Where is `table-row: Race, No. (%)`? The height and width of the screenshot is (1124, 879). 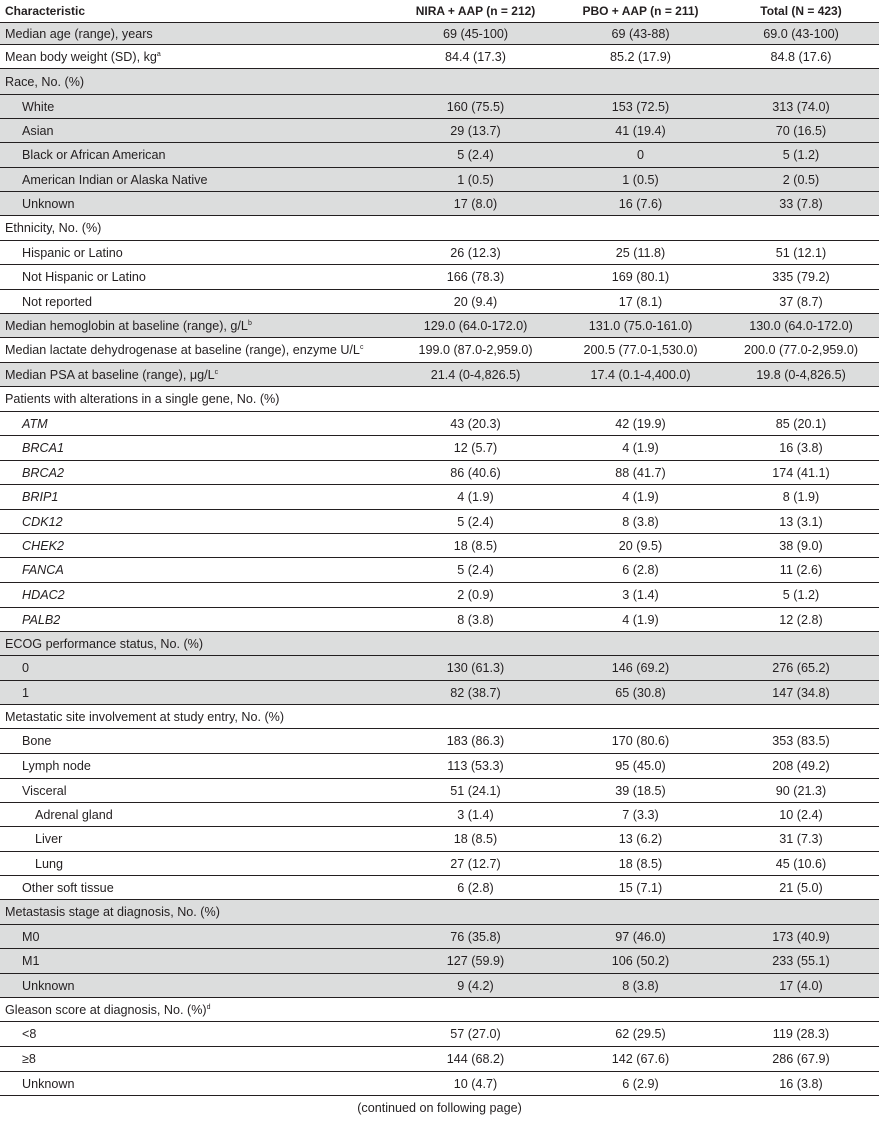 table-row: Race, No. (%) is located at coordinates (439, 81).